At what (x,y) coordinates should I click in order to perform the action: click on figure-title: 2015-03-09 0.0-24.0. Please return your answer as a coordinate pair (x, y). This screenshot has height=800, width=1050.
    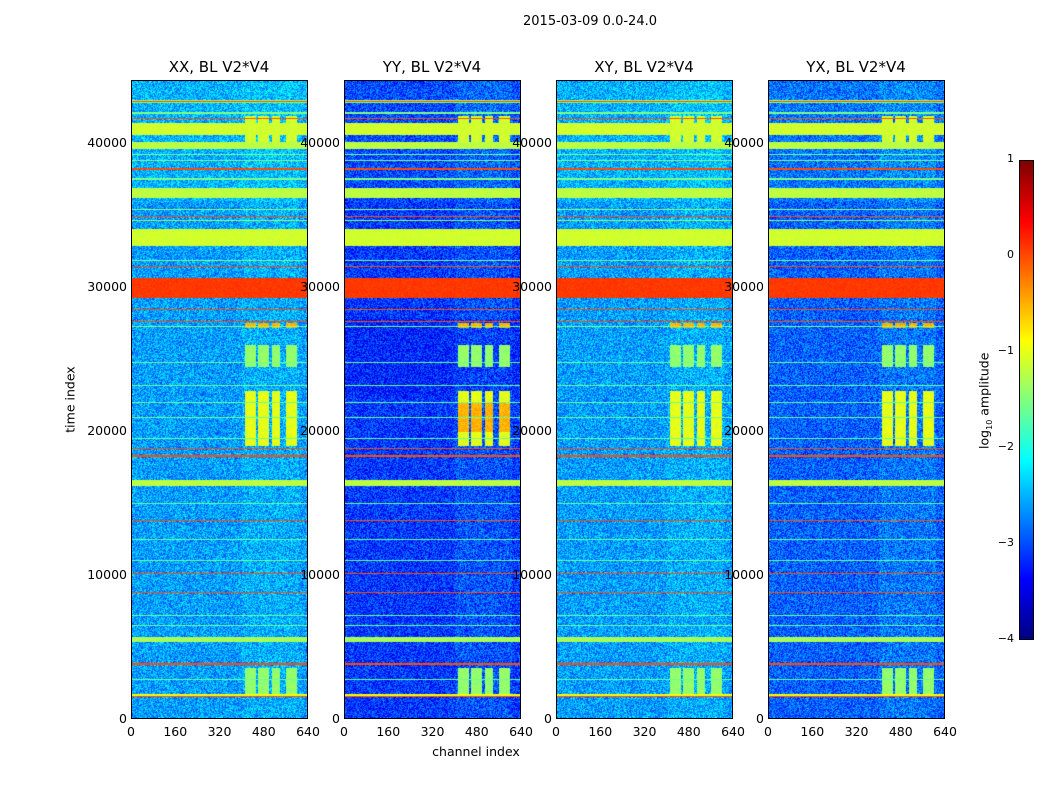
    Looking at the image, I should click on (590, 21).